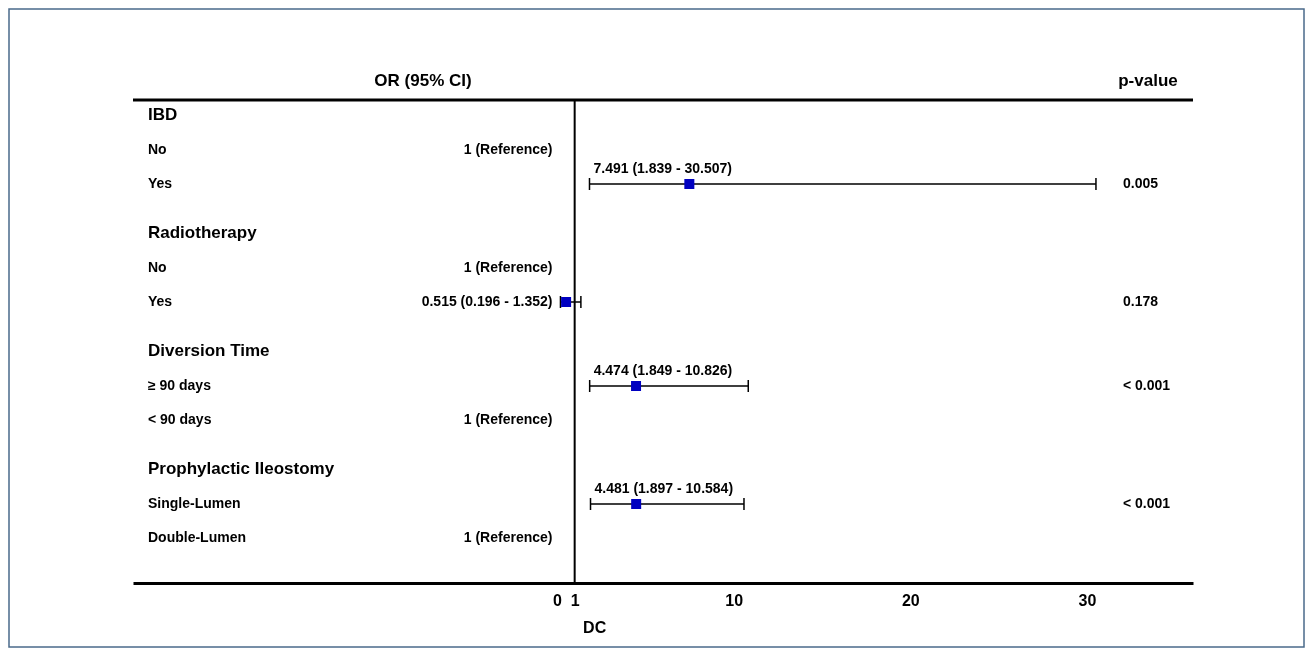 The image size is (1313, 660). What do you see at coordinates (558, 601) in the screenshot?
I see `x-tick-label: 0` at bounding box center [558, 601].